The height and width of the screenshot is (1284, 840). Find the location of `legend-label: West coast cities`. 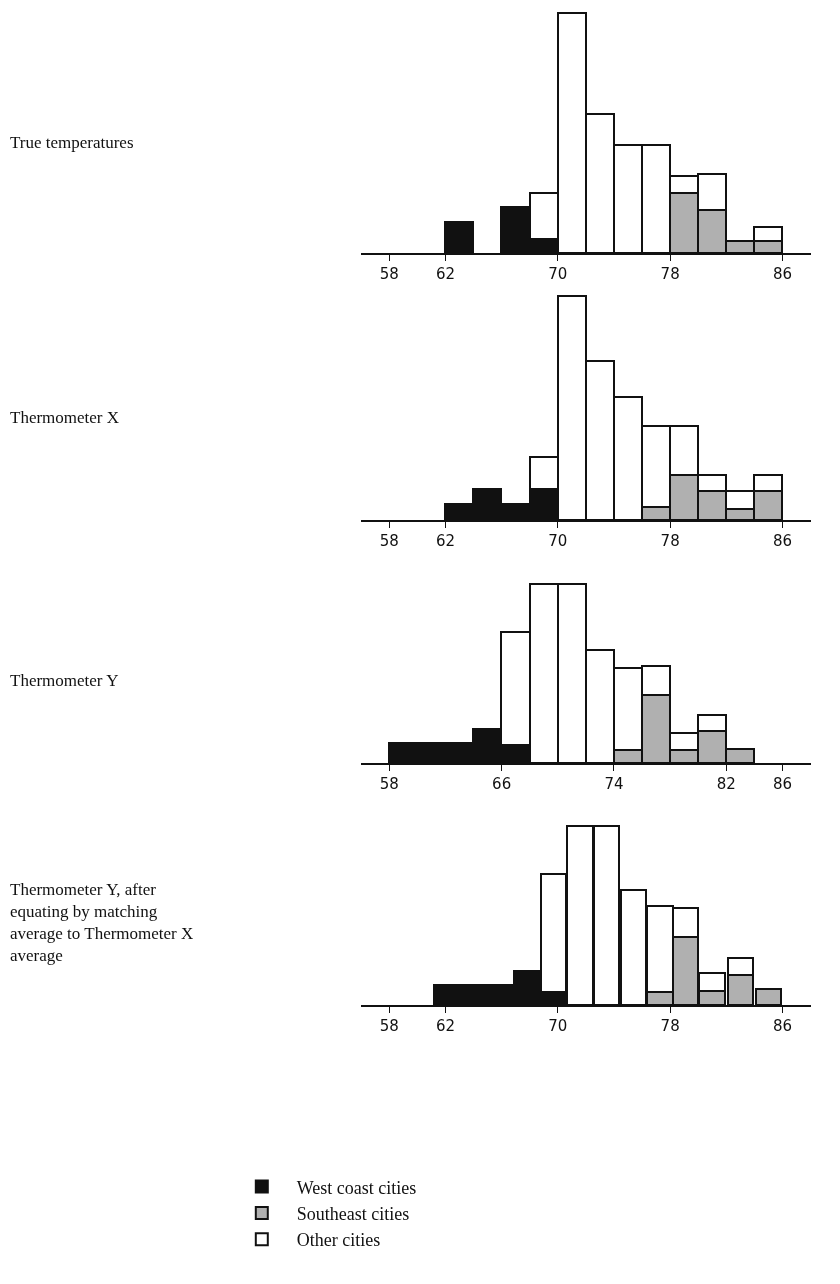

legend-label: West coast cities is located at coordinates (356, 1187).